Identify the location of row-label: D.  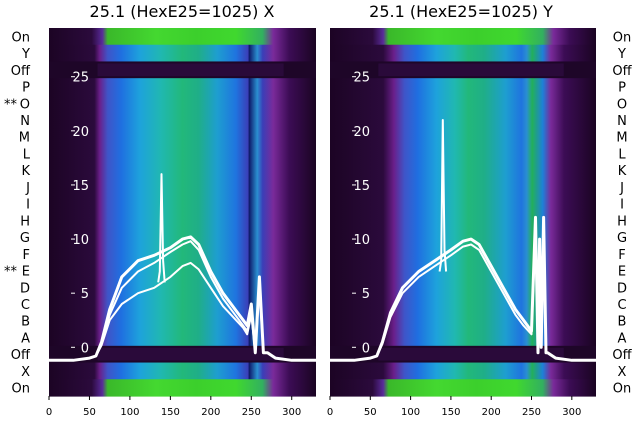
(622, 288).